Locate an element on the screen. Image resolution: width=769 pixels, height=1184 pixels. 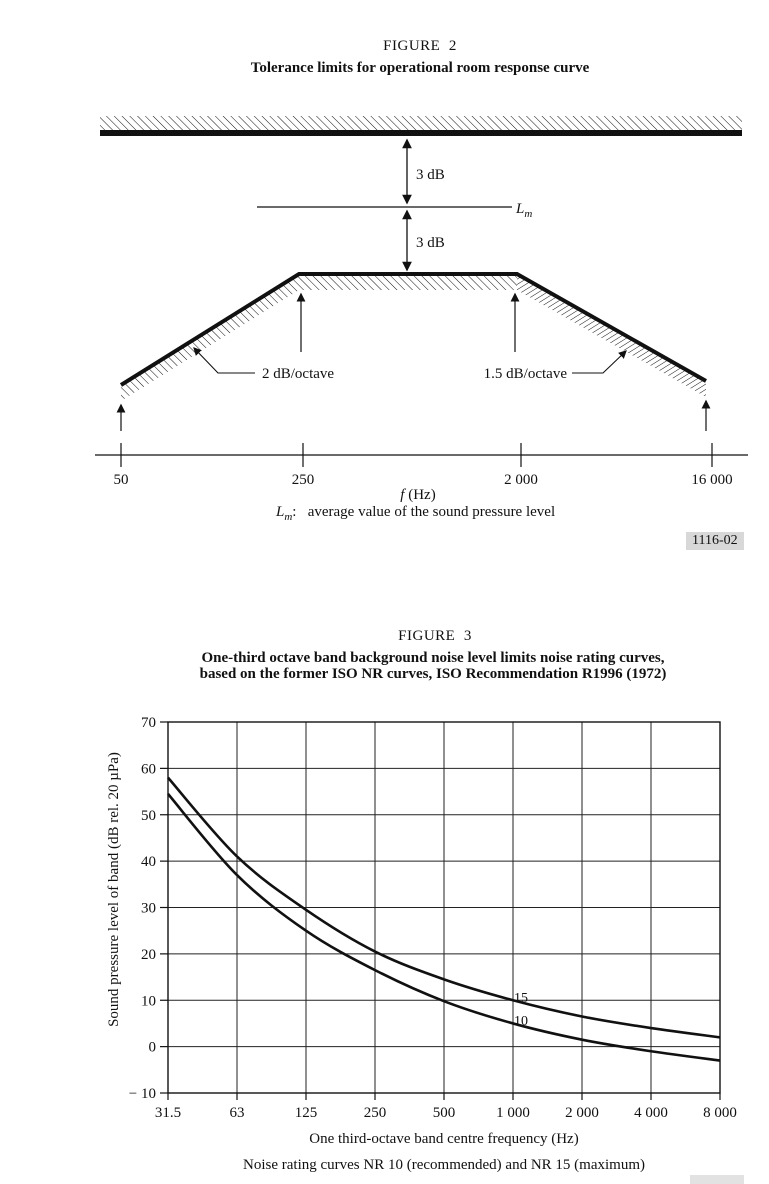
x-tick-label: 2 000 is located at coordinates (582, 1113).